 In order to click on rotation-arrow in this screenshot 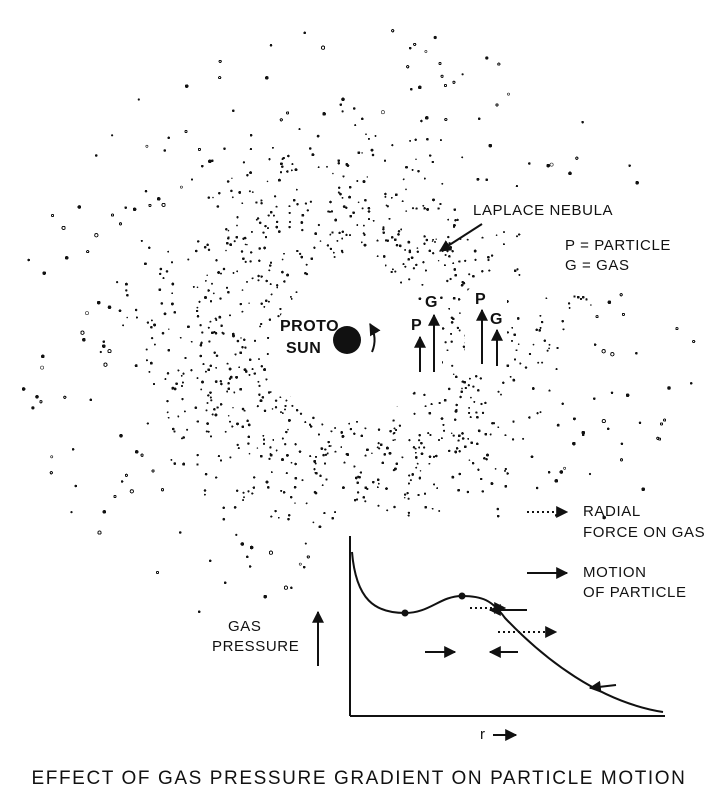, I will do `click(375, 337)`.